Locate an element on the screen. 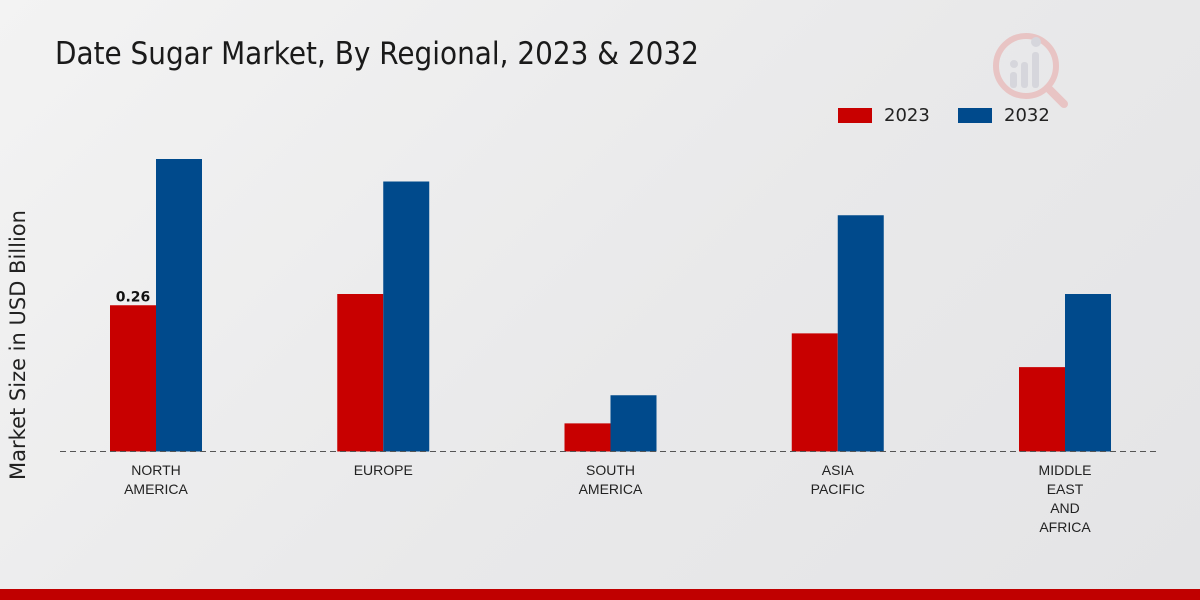 This screenshot has height=600, width=1200. x-tick-label: ASIA PACIFIC is located at coordinates (837, 479).